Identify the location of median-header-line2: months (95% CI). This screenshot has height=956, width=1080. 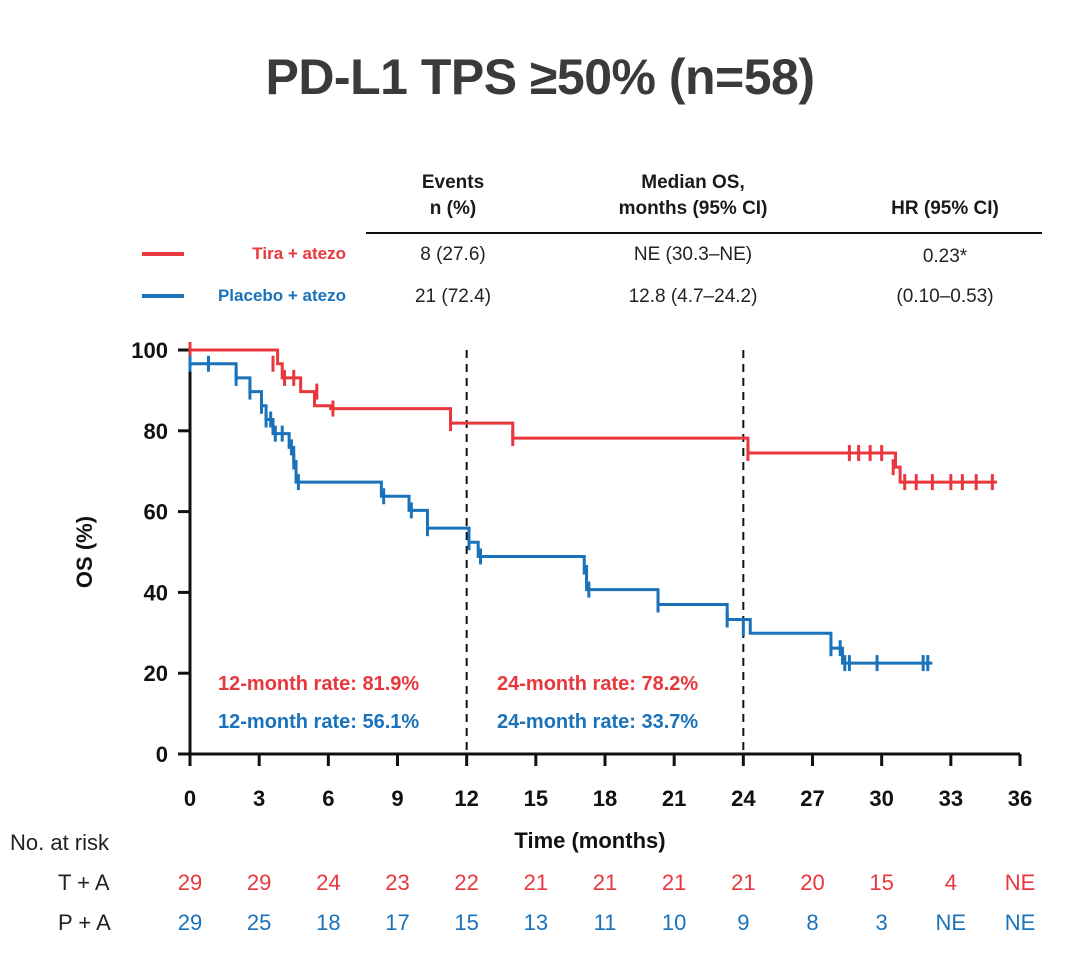
(693, 208).